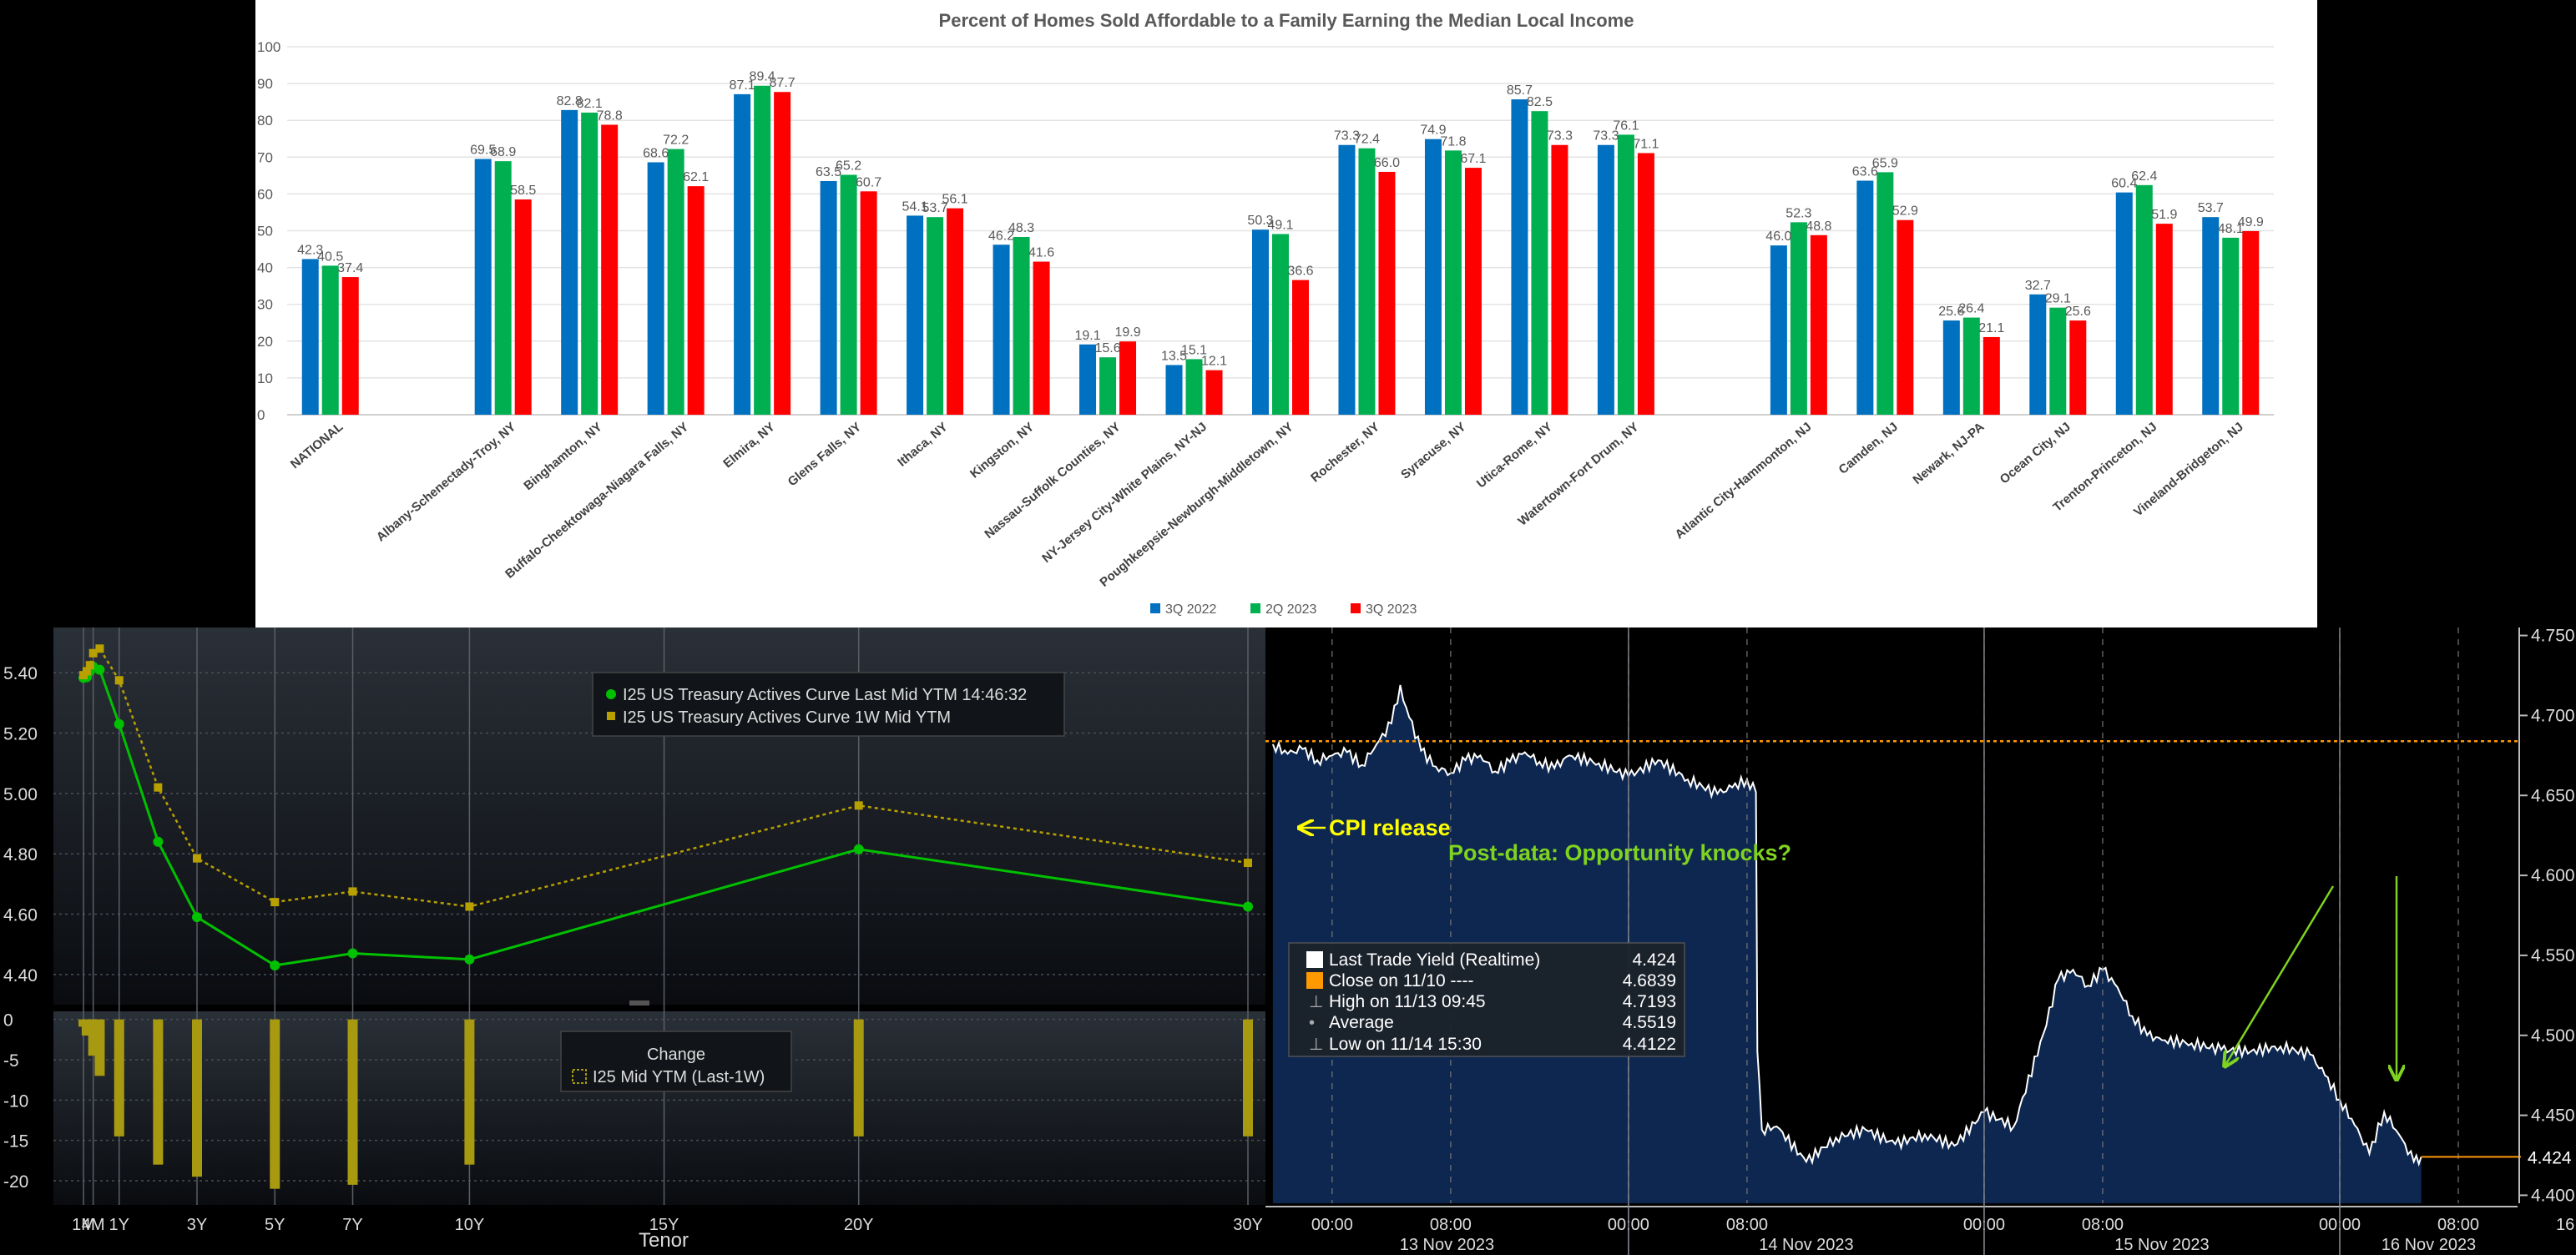 This screenshot has width=2576, height=1255. What do you see at coordinates (1391, 609) in the screenshot?
I see `legend-label: 3Q 2023` at bounding box center [1391, 609].